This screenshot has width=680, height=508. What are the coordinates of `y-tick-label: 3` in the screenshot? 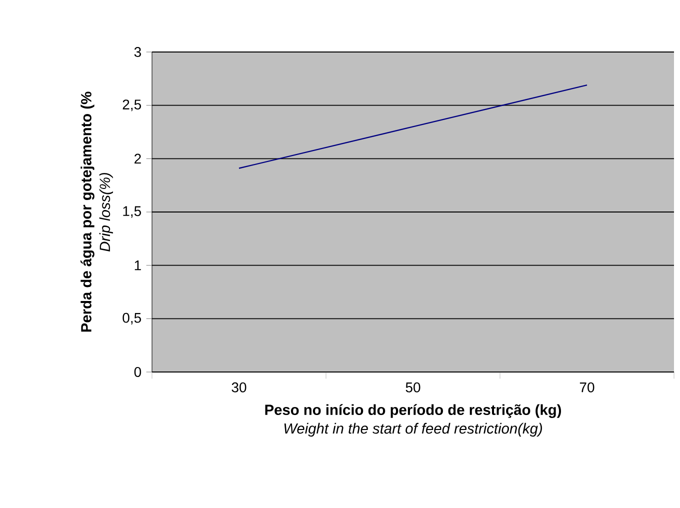 It's located at (137, 52).